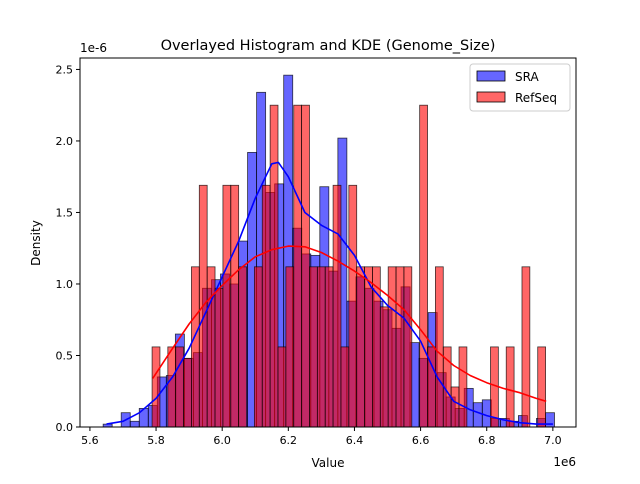 The image size is (640, 484). Describe the element at coordinates (93, 48) in the screenshot. I see `y-offset-label: 1e-6` at that location.